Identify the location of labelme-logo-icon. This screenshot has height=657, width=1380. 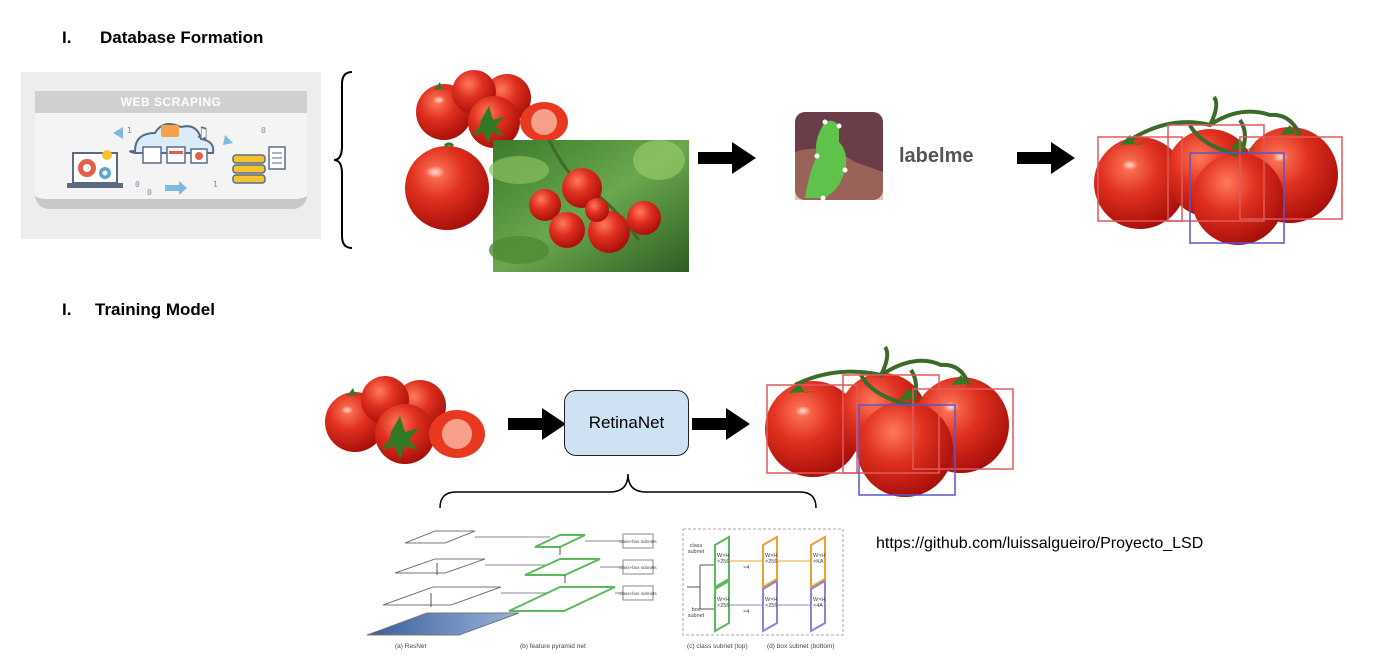
(839, 156).